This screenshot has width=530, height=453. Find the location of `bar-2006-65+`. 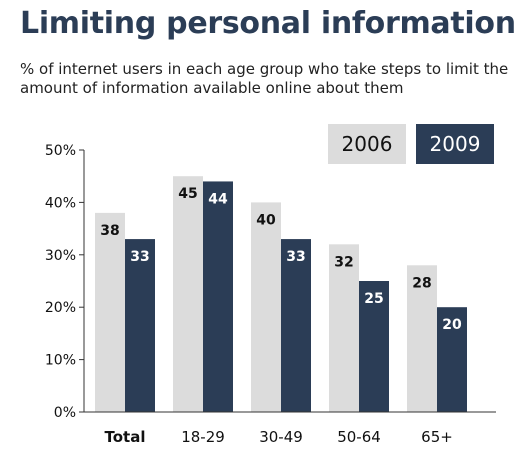

bar-2006-65+ is located at coordinates (422, 338).